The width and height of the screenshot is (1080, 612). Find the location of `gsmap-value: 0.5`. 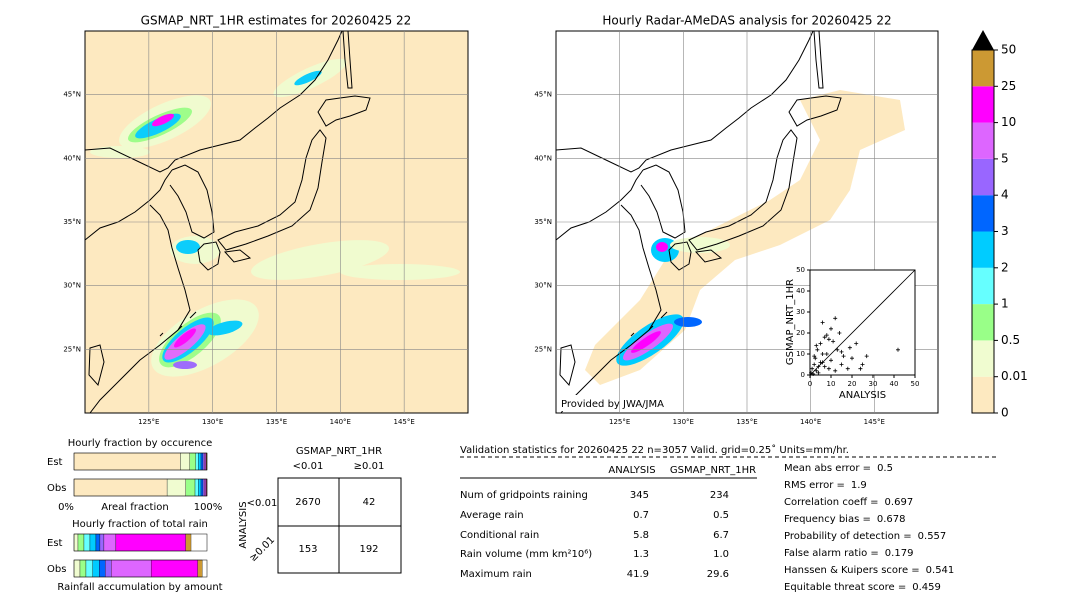

gsmap-value: 0.5 is located at coordinates (721, 515).